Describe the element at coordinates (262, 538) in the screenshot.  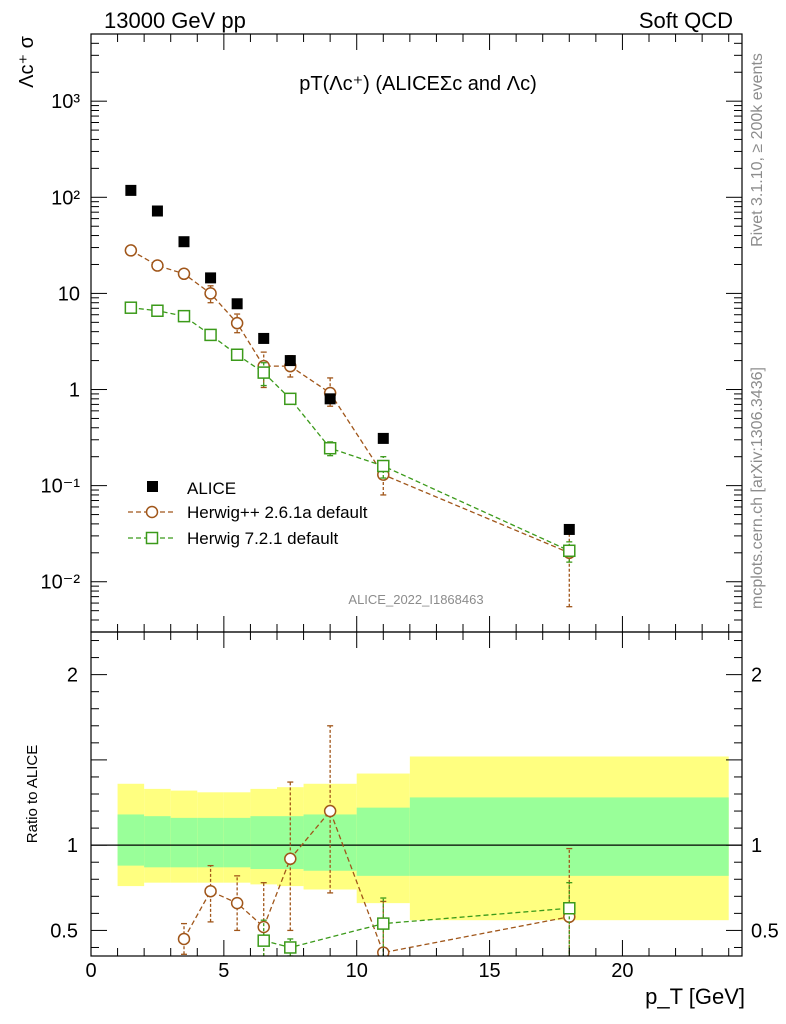
I see `legend-label-herwig7: Herwig 7.2.1 default` at that location.